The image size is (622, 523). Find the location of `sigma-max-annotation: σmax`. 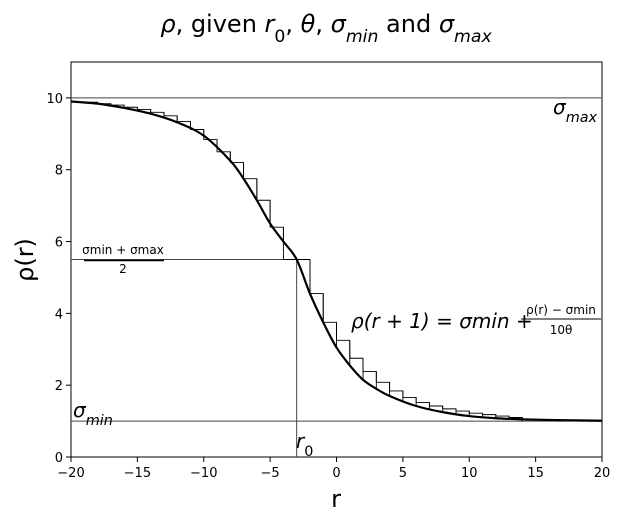

sigma-max-annotation: σmax is located at coordinates (575, 110).